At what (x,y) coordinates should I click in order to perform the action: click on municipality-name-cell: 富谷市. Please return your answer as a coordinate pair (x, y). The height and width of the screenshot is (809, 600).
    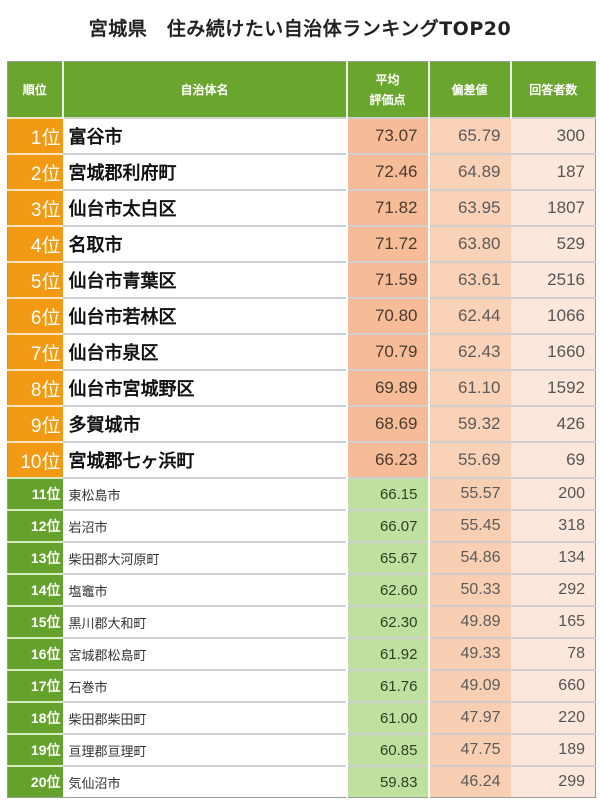
    Looking at the image, I should click on (204, 135).